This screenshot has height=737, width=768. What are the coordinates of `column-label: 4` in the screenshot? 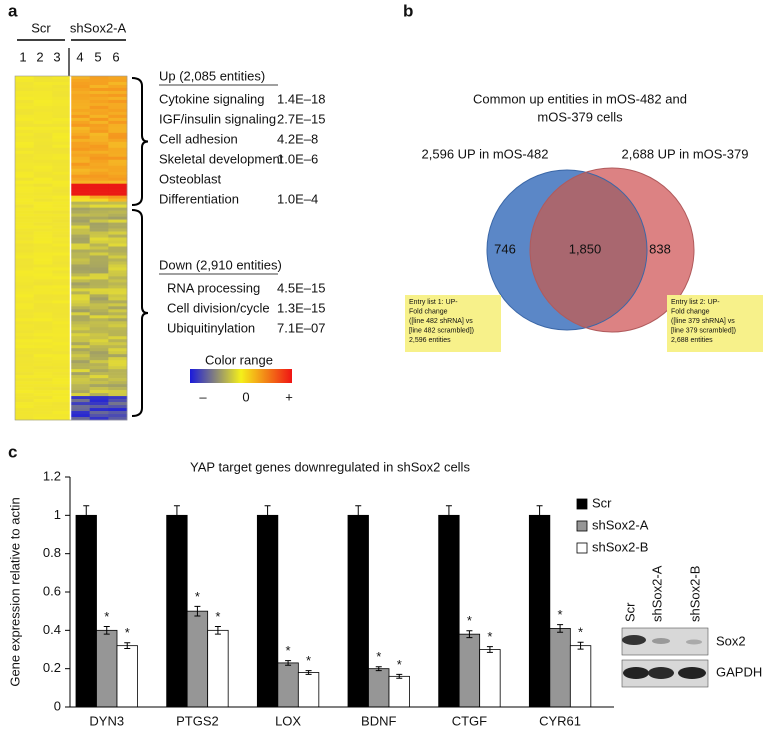 It's located at (79, 56).